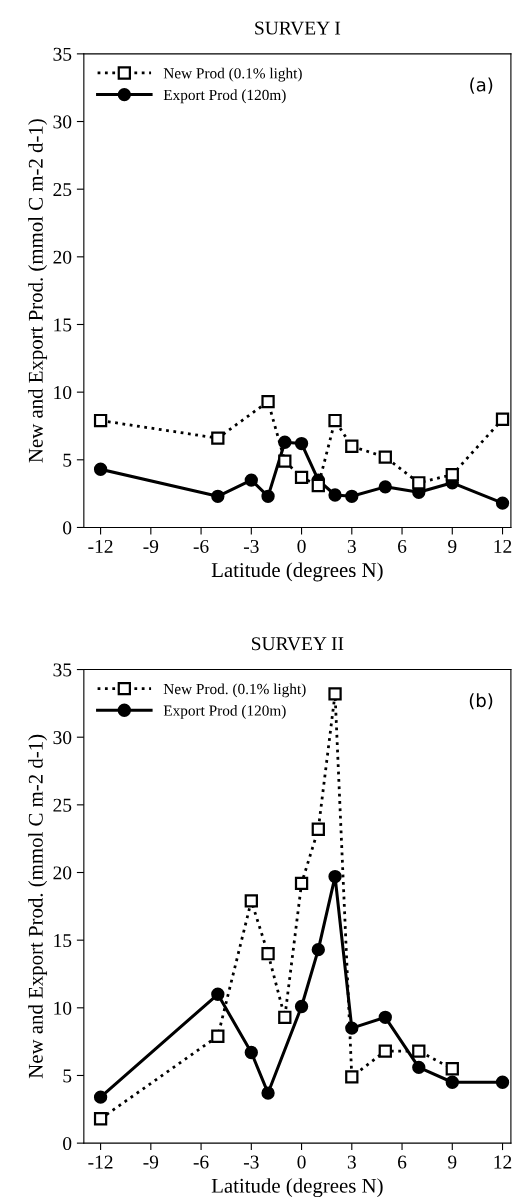 This screenshot has height=1197, width=524. Describe the element at coordinates (232, 74) in the screenshot. I see `legend-label: New Prod (0.1% light)` at that location.